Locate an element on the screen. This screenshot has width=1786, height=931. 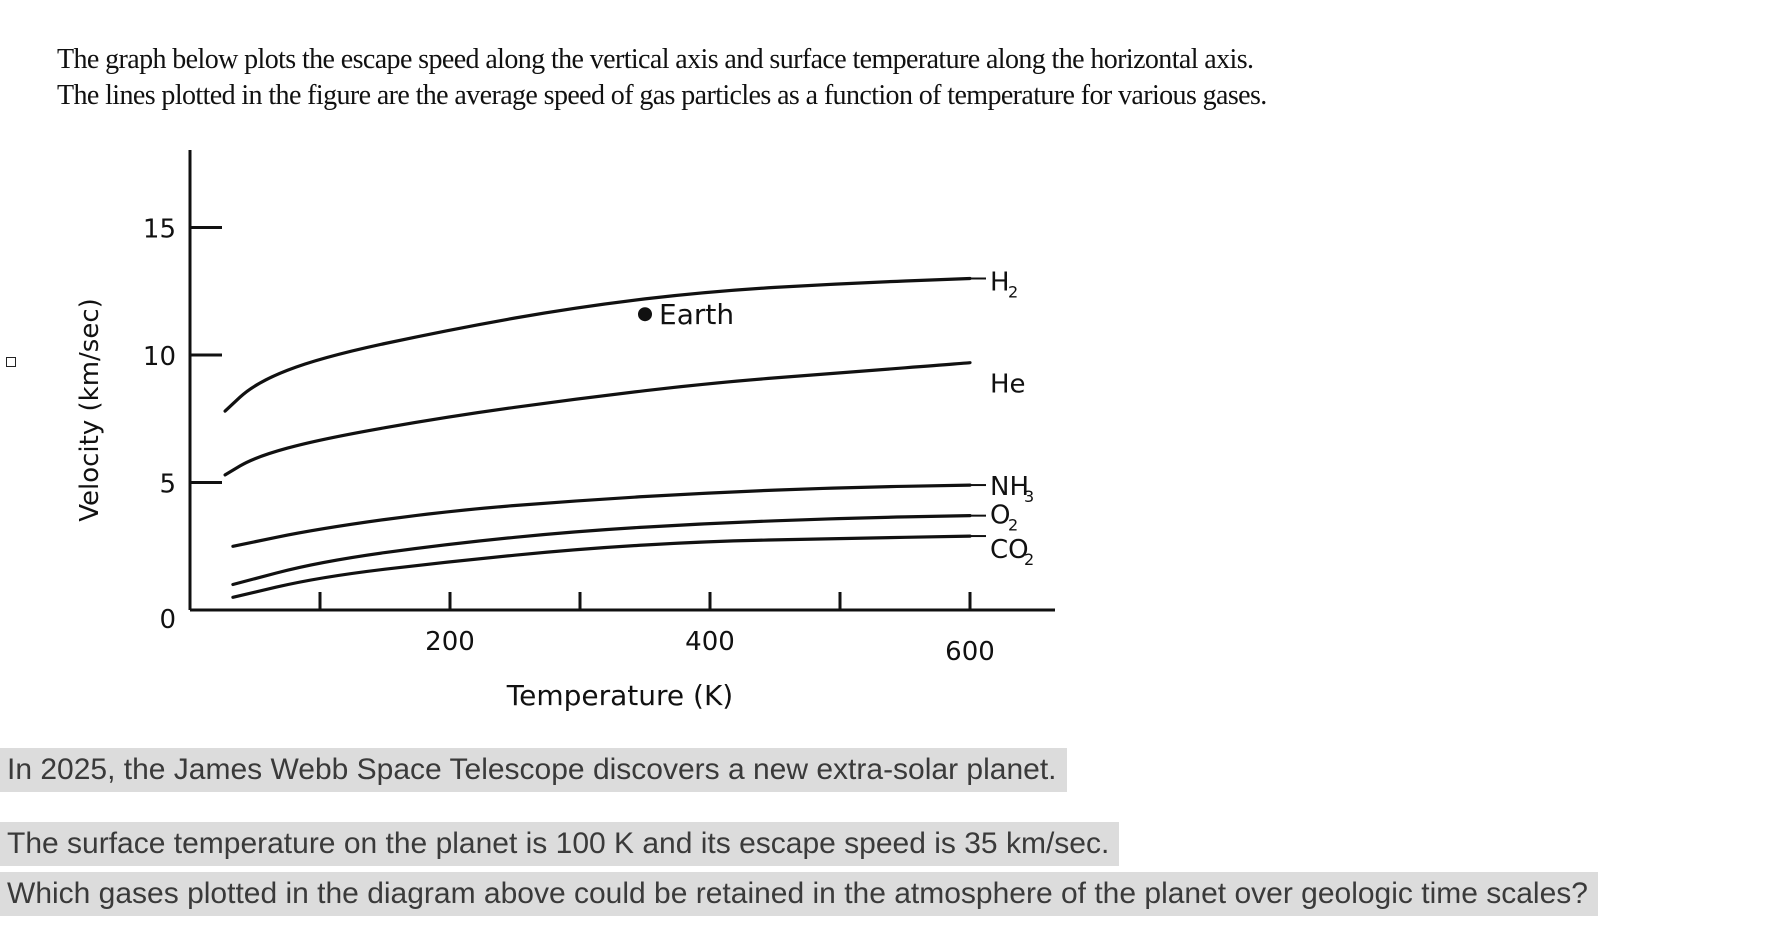
series-label-base-3: O is located at coordinates (1000, 516).